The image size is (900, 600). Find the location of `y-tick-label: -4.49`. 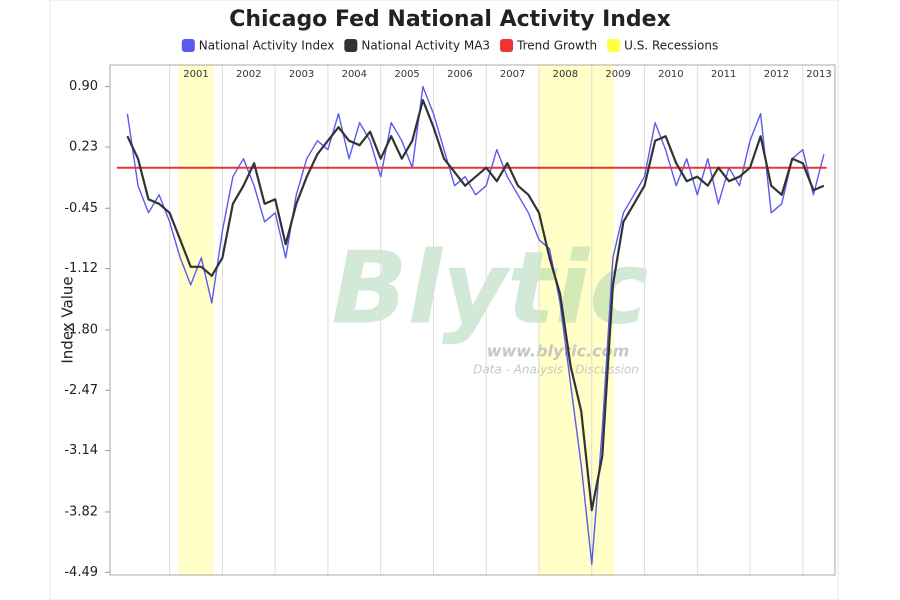

y-tick-label: -4.49 is located at coordinates (81, 572).